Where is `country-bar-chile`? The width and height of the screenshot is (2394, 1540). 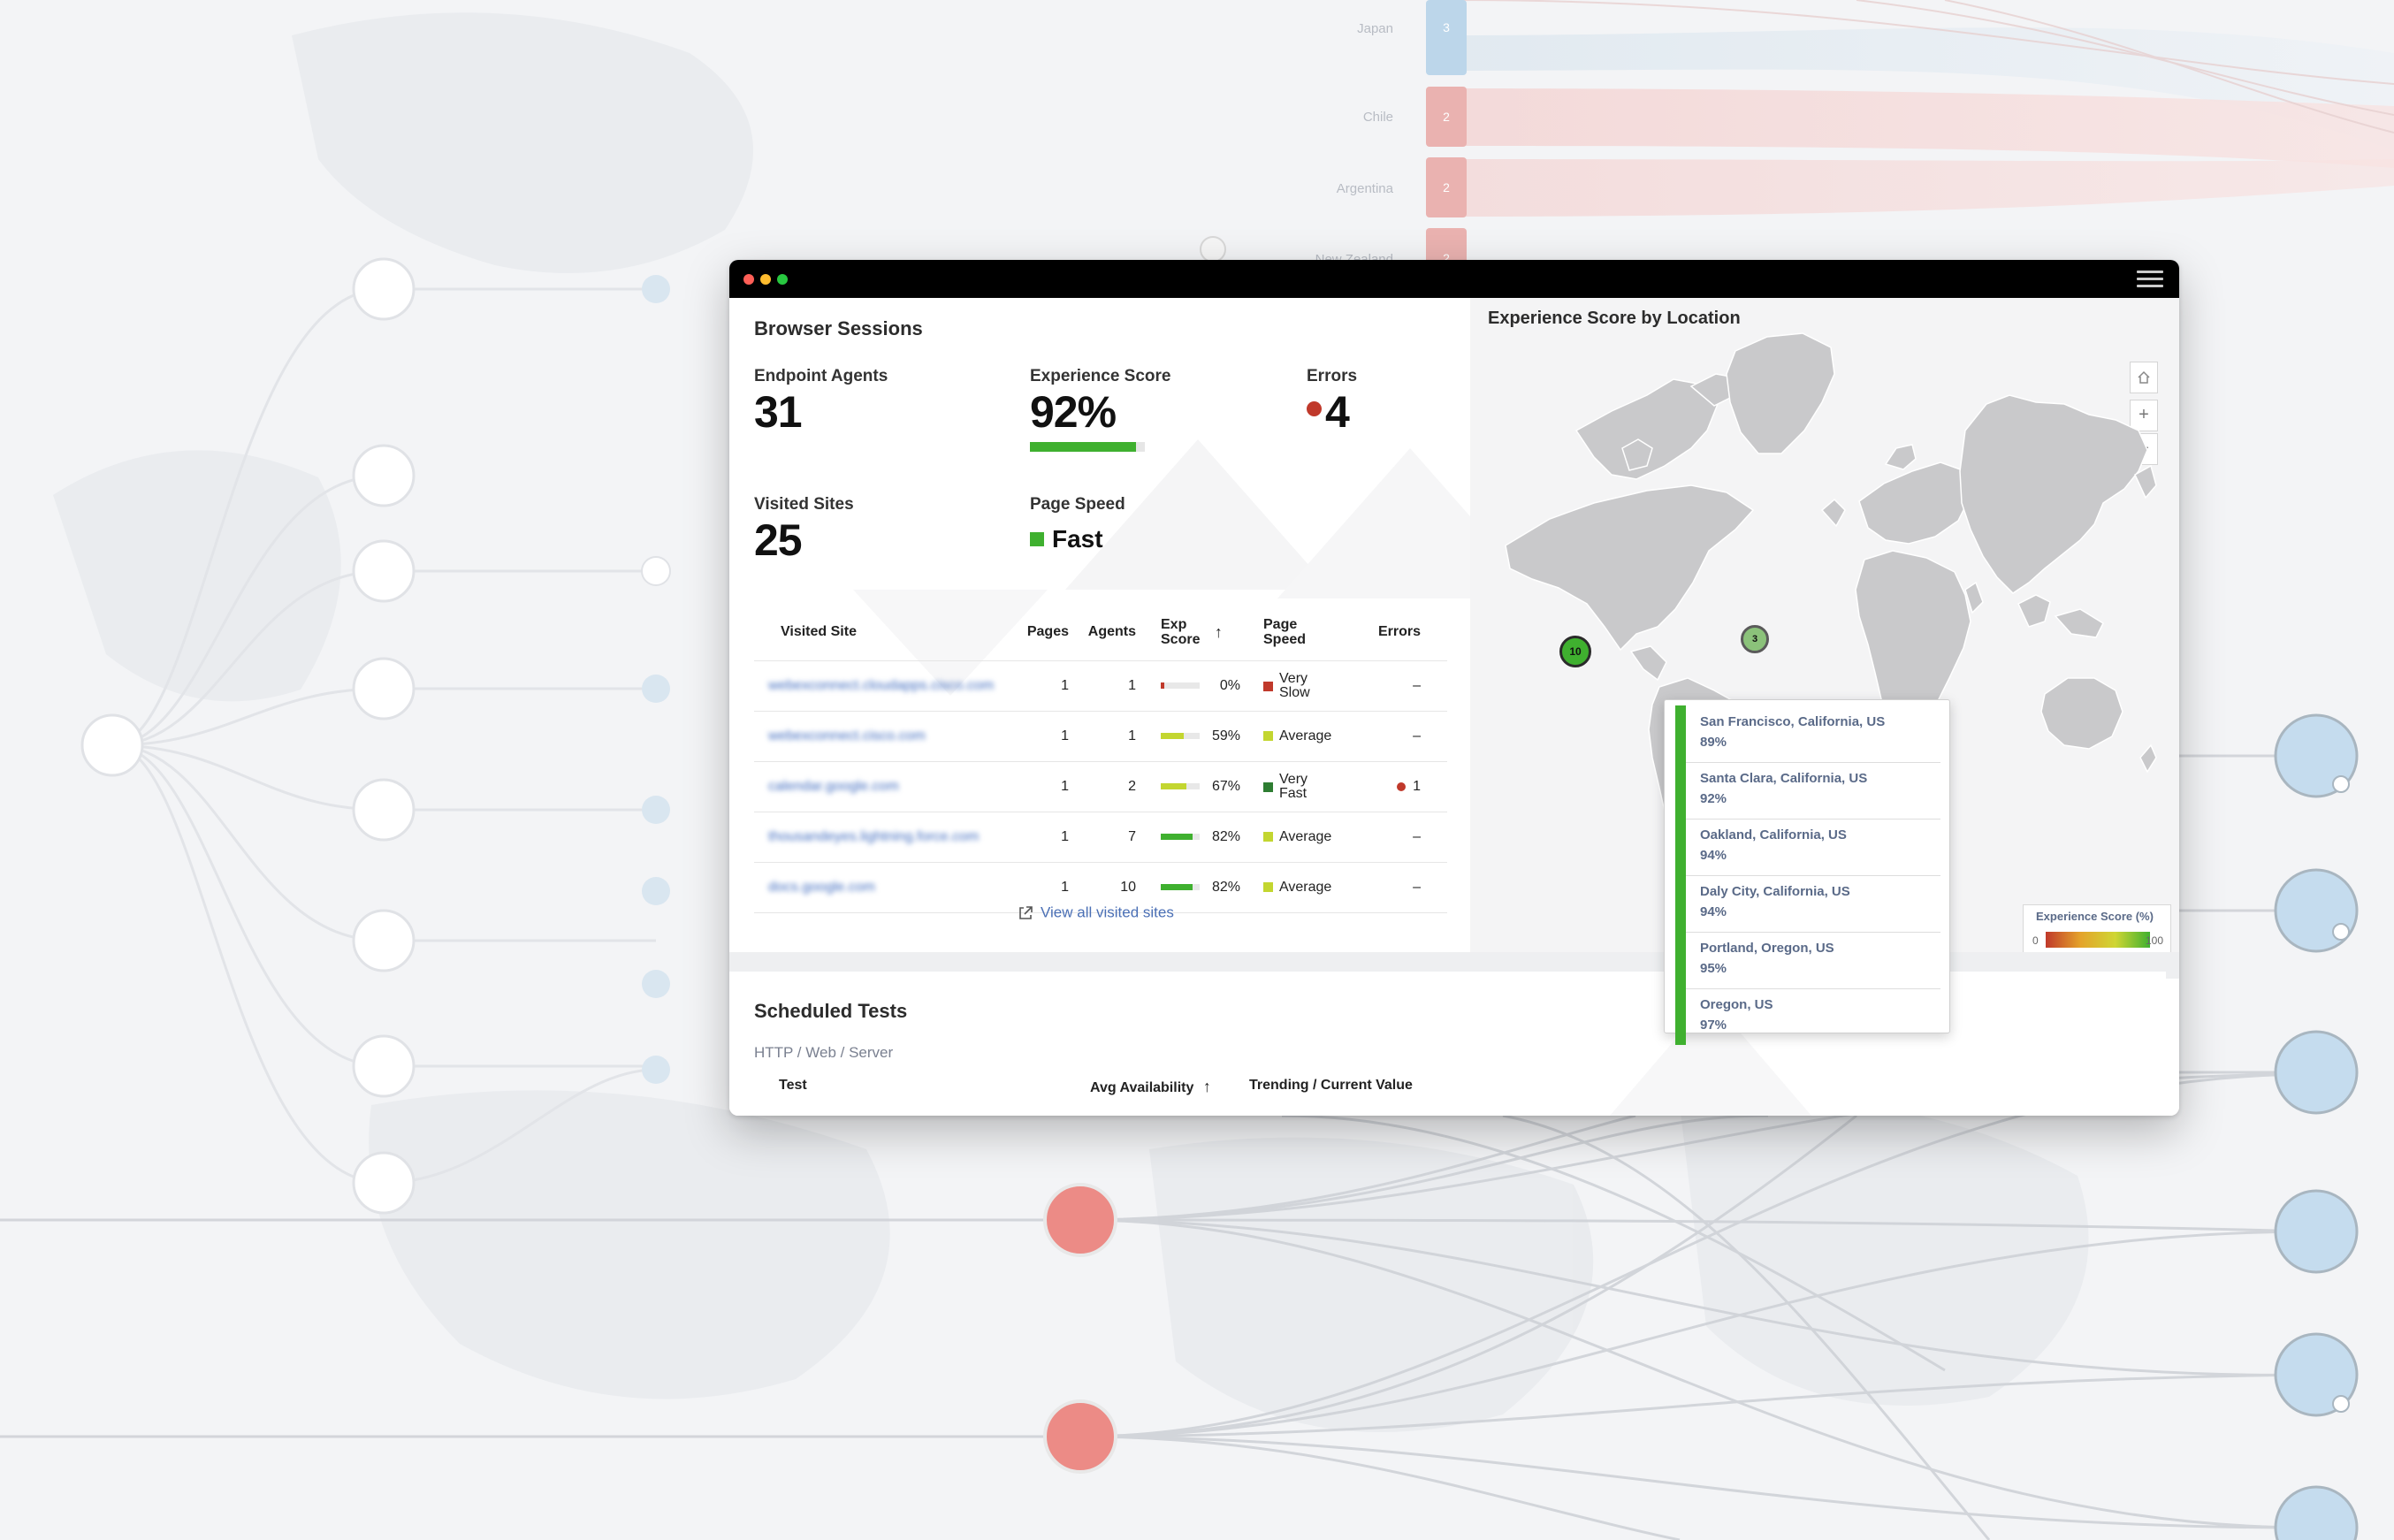 country-bar-chile is located at coordinates (1447, 117).